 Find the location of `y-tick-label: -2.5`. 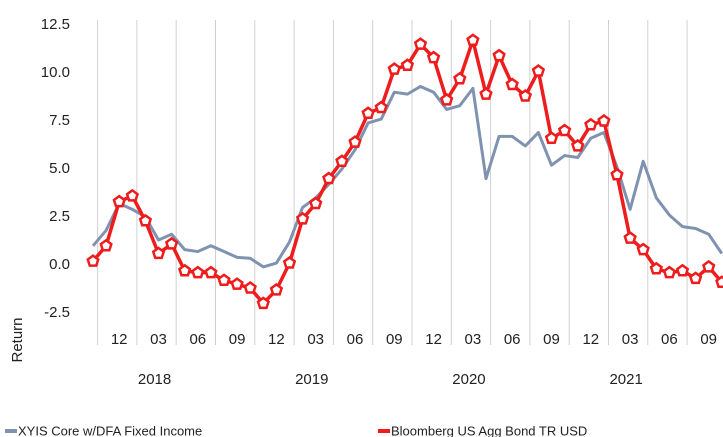

y-tick-label: -2.5 is located at coordinates (57, 312).